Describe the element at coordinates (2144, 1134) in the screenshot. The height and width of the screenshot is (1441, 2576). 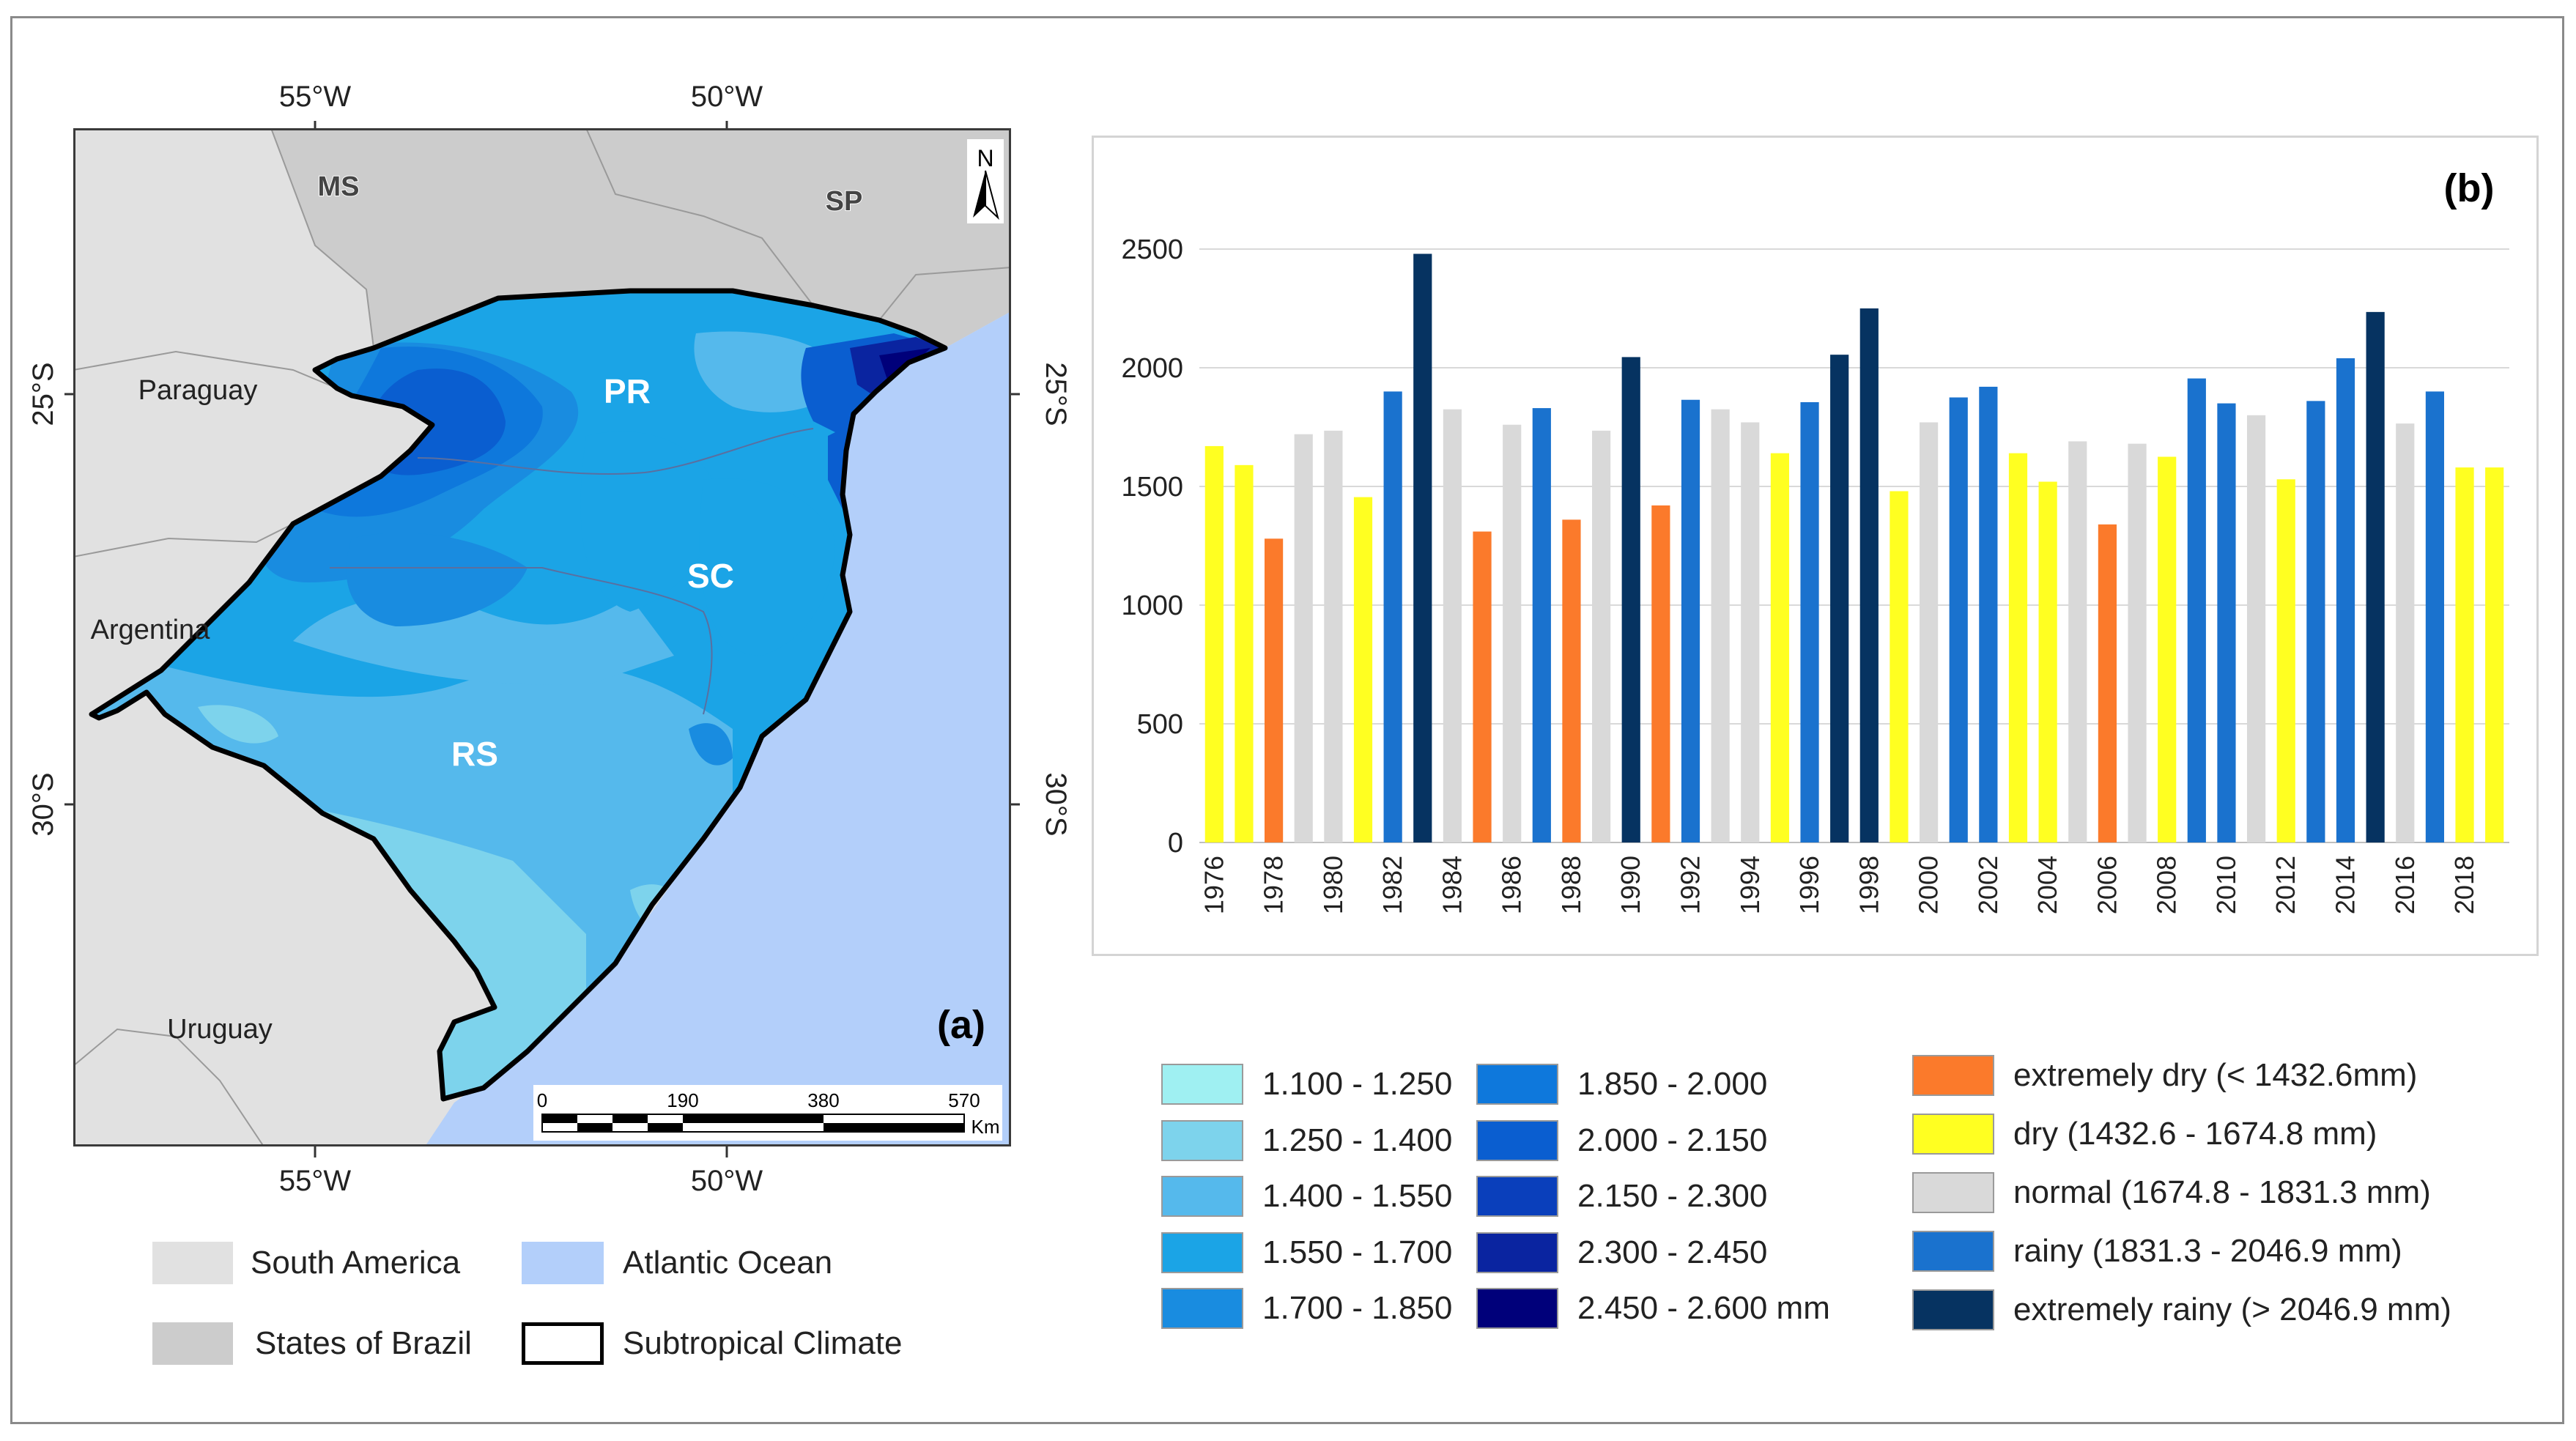
I see `class-legend-item: dry (1432.6 - 1674.8 mm)` at that location.